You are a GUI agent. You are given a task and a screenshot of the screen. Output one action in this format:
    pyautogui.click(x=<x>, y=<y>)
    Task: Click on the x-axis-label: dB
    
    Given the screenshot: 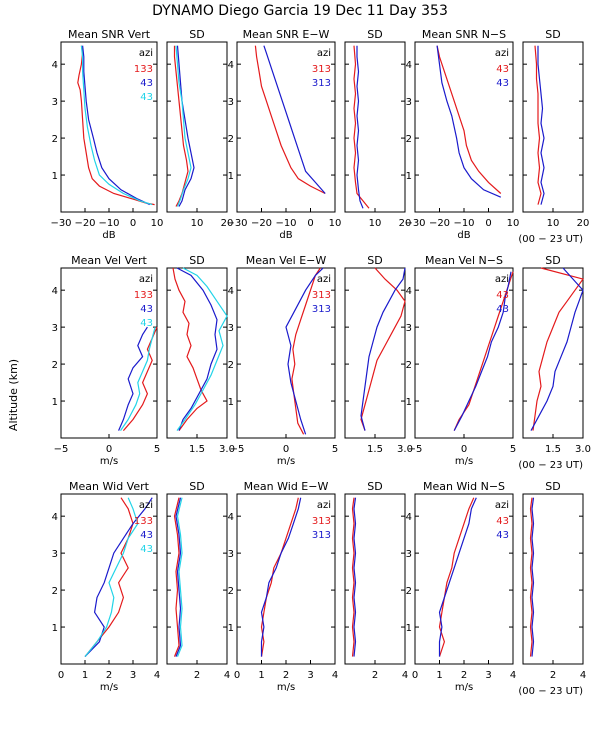 What is the action you would take?
    pyautogui.click(x=108, y=235)
    